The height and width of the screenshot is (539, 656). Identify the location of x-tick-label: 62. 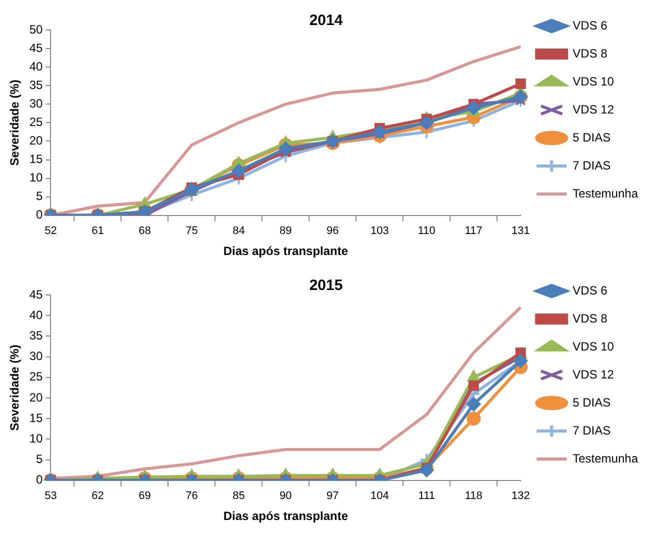
(98, 496).